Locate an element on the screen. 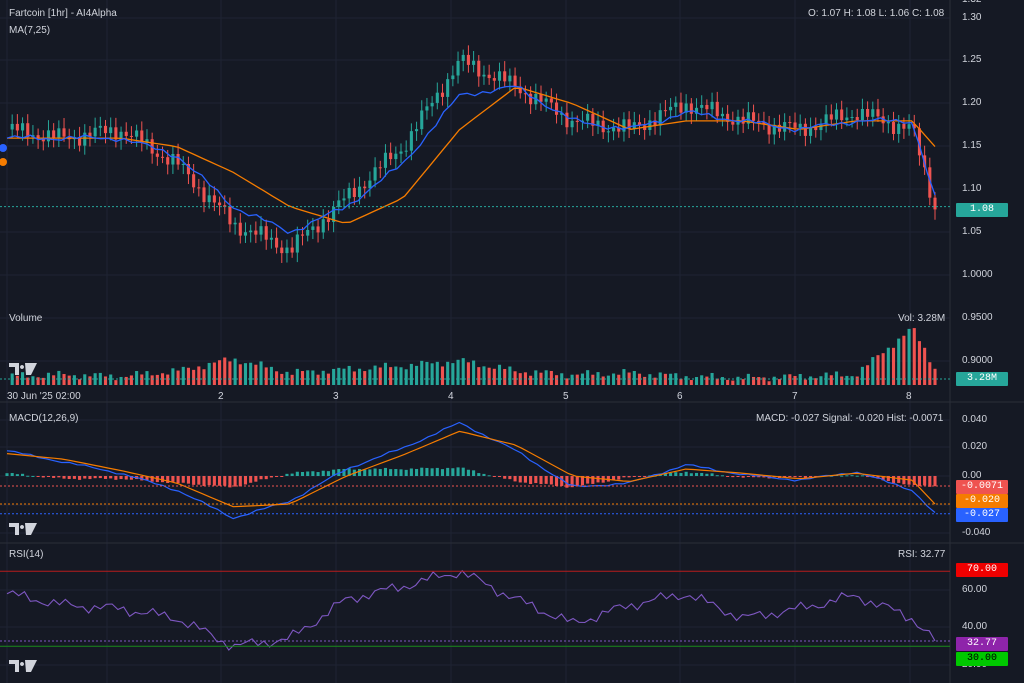  price-tick-label: 1.15 is located at coordinates (972, 145).